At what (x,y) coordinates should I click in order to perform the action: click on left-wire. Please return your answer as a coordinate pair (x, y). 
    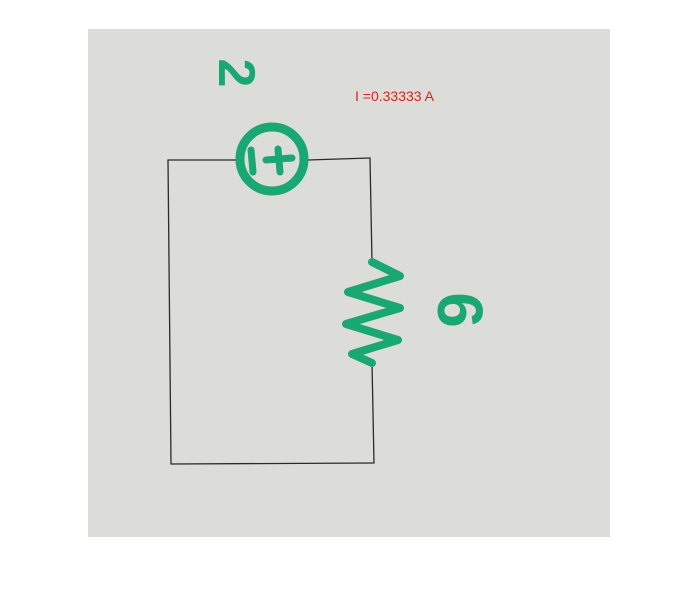
    Looking at the image, I should click on (169, 312).